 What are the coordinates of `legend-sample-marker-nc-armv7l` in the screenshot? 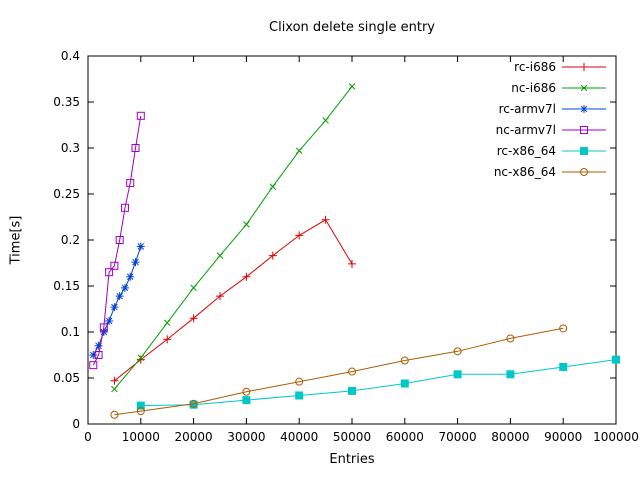 It's located at (584, 130).